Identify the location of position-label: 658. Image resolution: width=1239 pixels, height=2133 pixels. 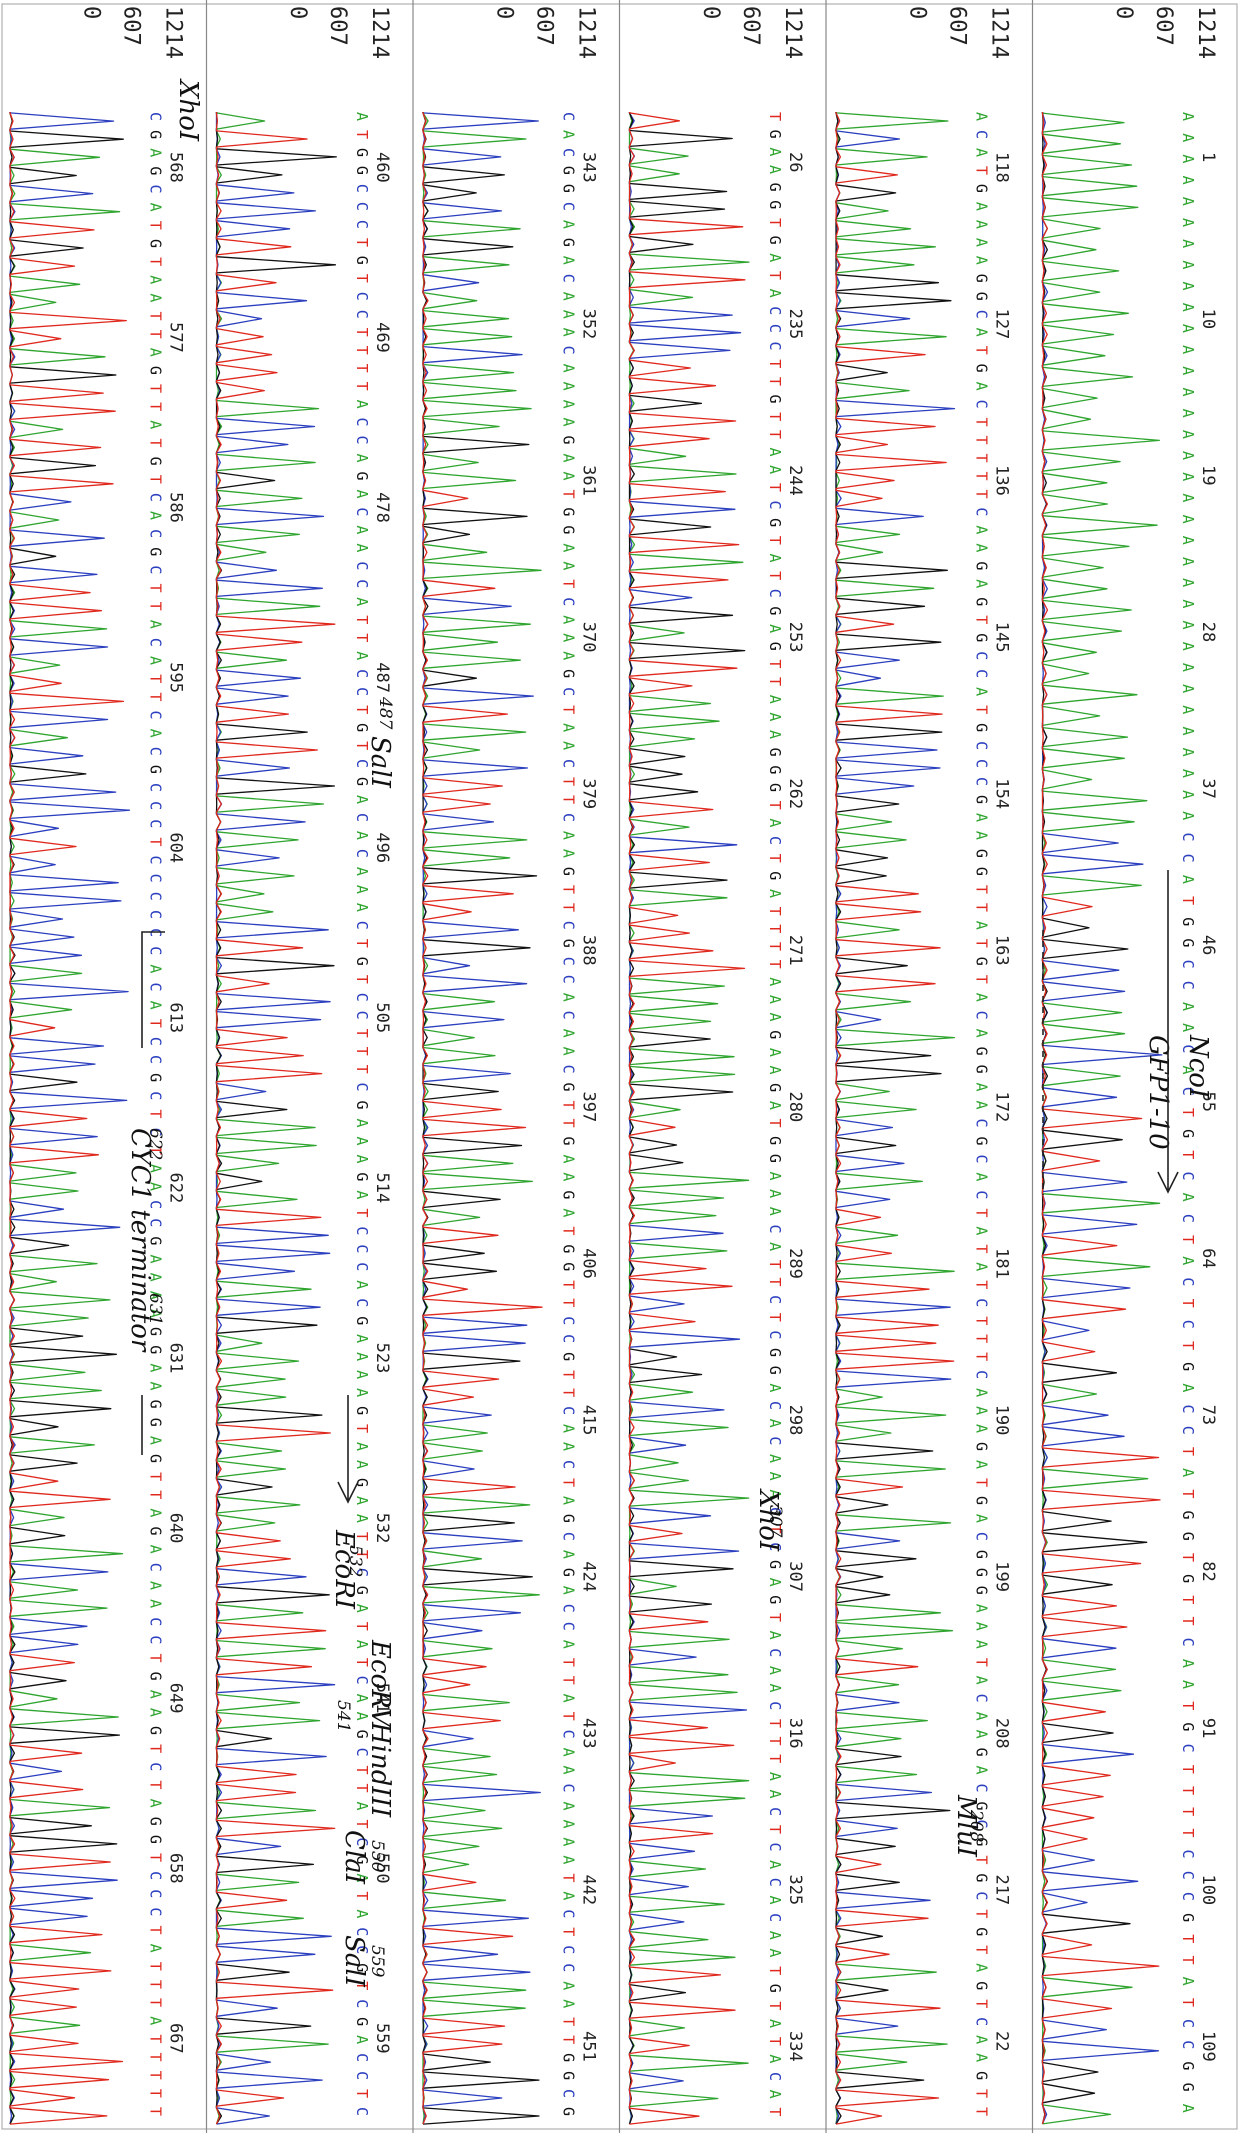
(176, 1868).